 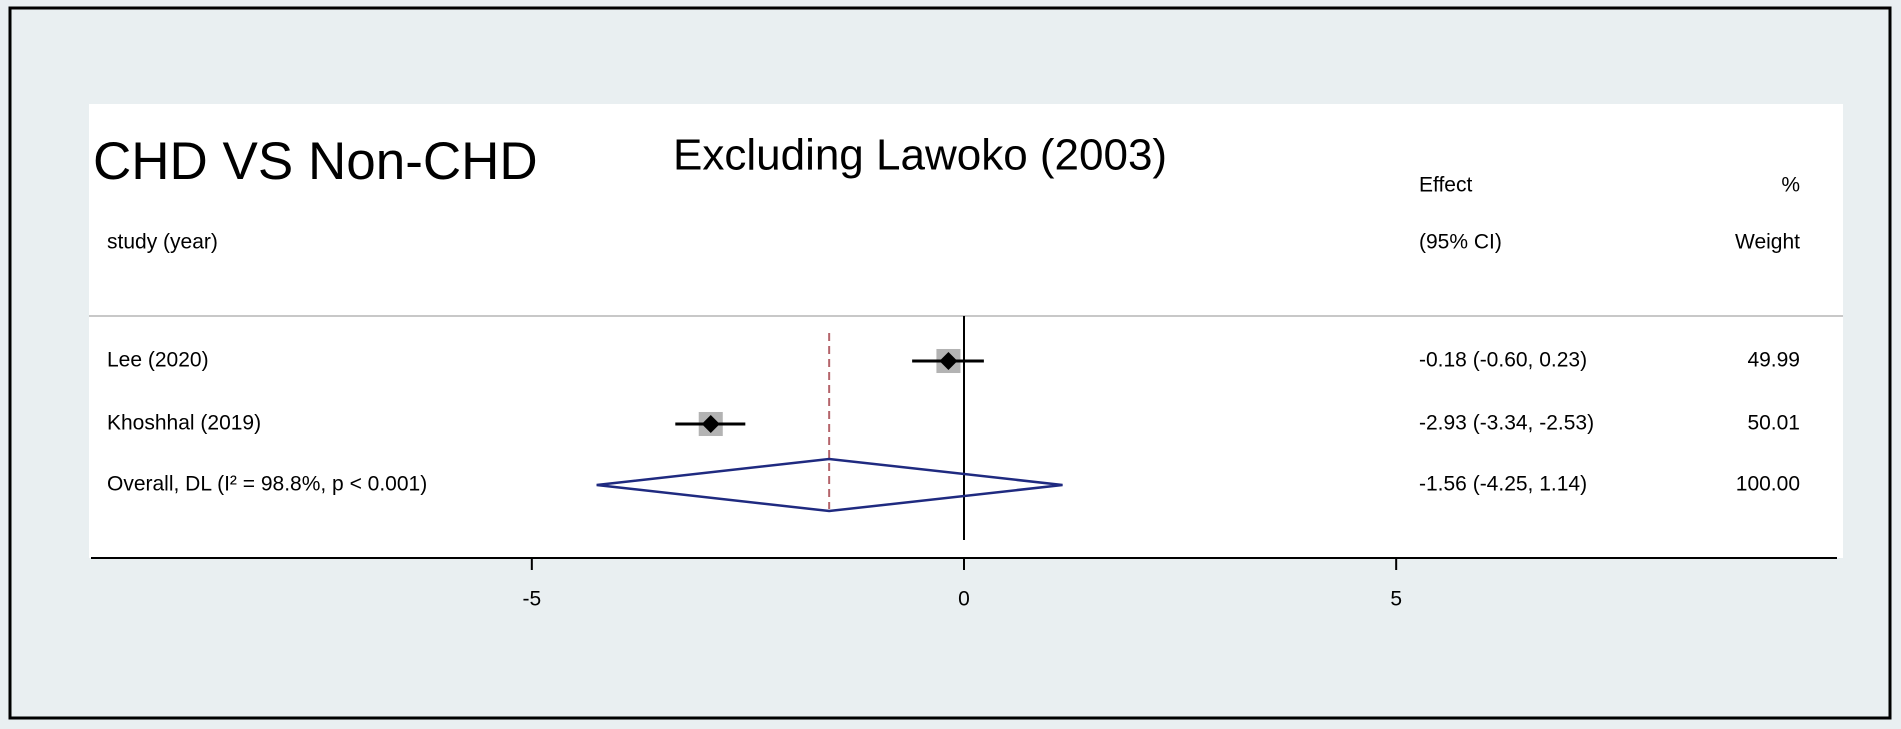 What do you see at coordinates (1768, 484) in the screenshot?
I see `weight-label: 100.00` at bounding box center [1768, 484].